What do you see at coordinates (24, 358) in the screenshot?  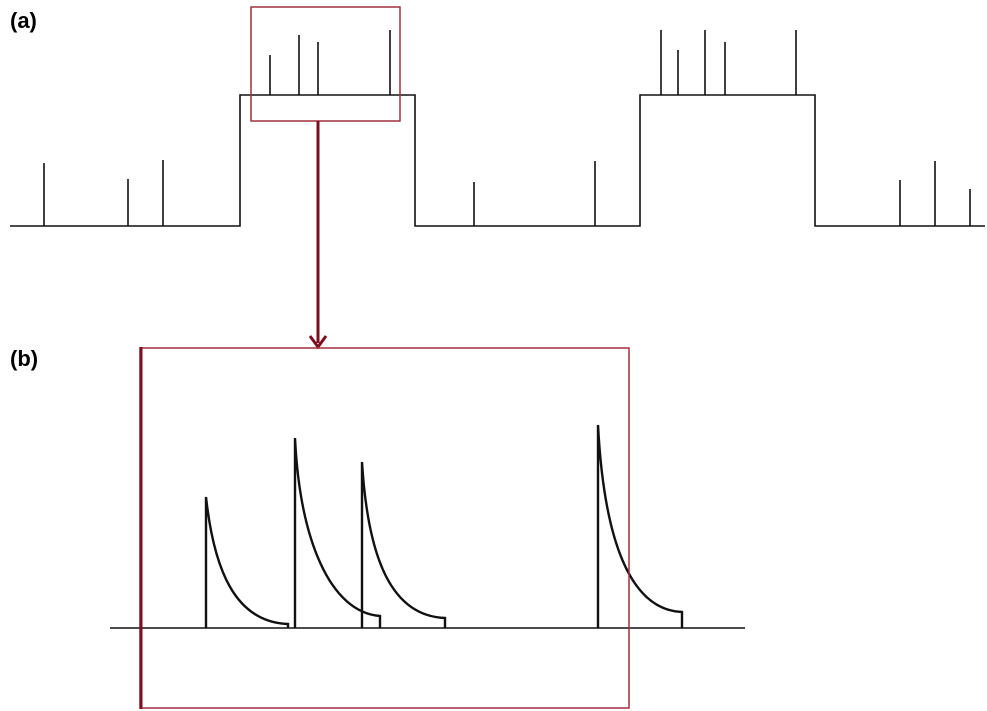 I see `panel-label: (b)` at bounding box center [24, 358].